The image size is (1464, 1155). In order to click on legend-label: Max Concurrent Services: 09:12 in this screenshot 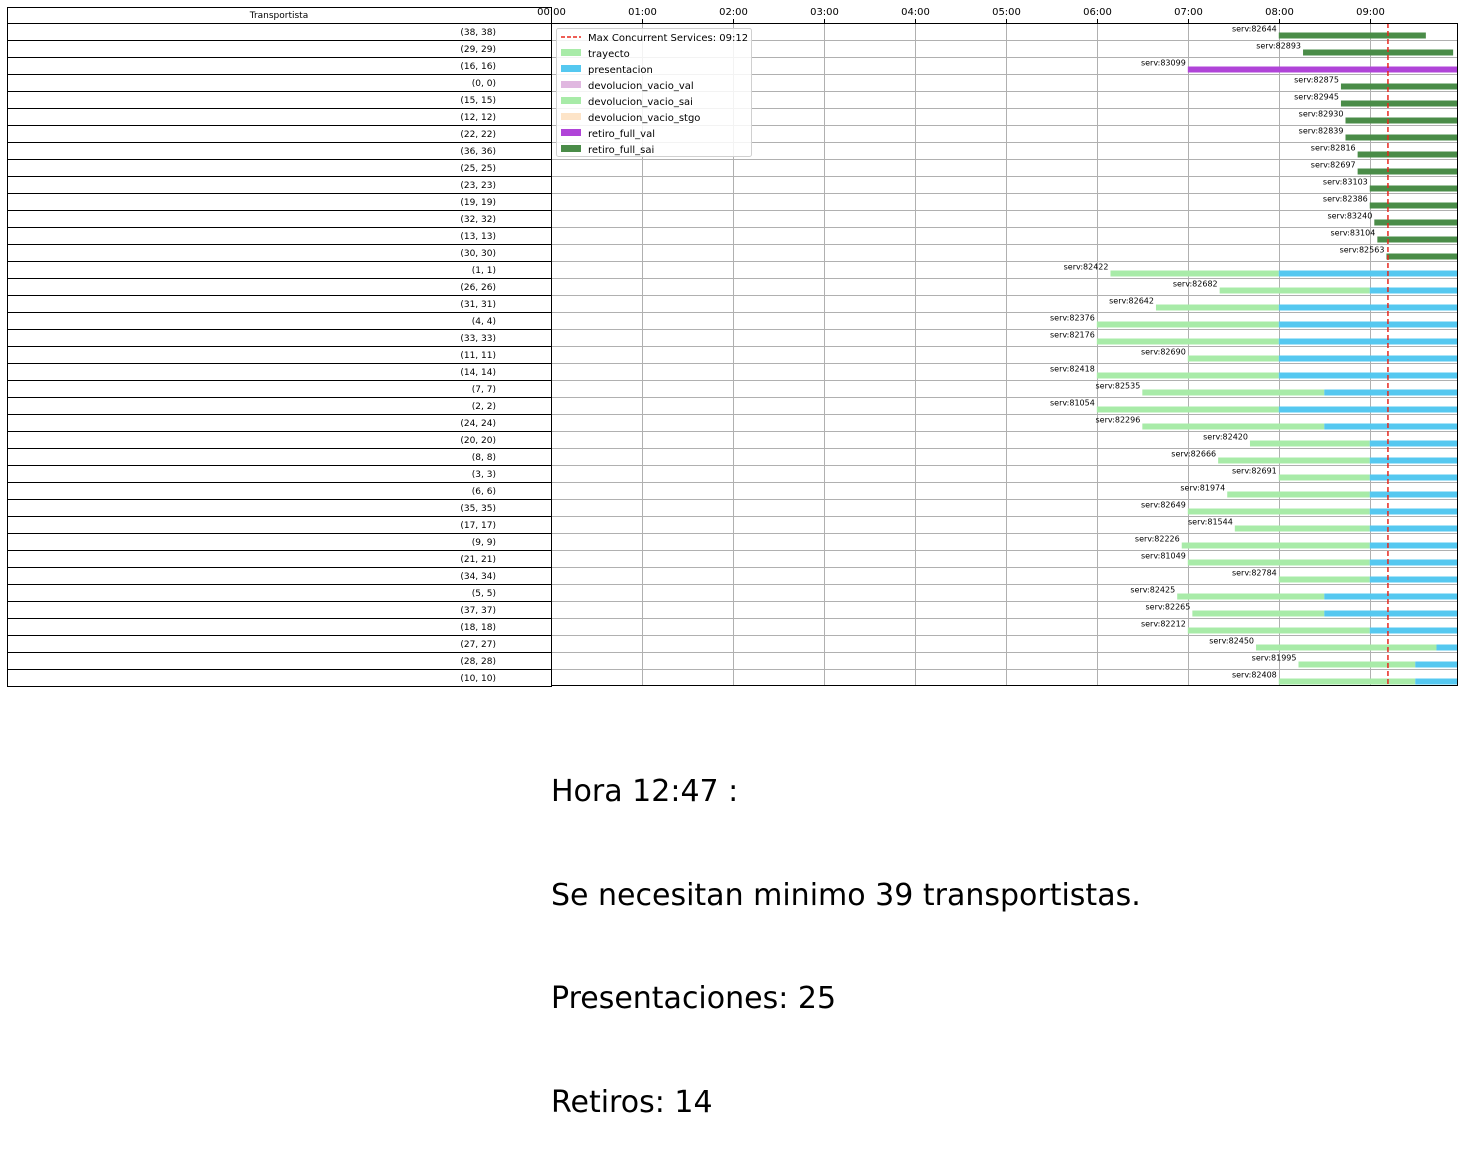, I will do `click(668, 38)`.